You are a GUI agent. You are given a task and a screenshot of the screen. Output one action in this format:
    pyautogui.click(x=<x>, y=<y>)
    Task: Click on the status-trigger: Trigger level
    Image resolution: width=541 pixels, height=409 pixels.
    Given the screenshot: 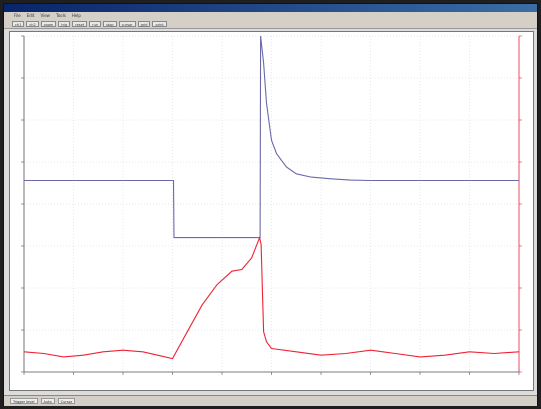 What is the action you would take?
    pyautogui.click(x=24, y=401)
    